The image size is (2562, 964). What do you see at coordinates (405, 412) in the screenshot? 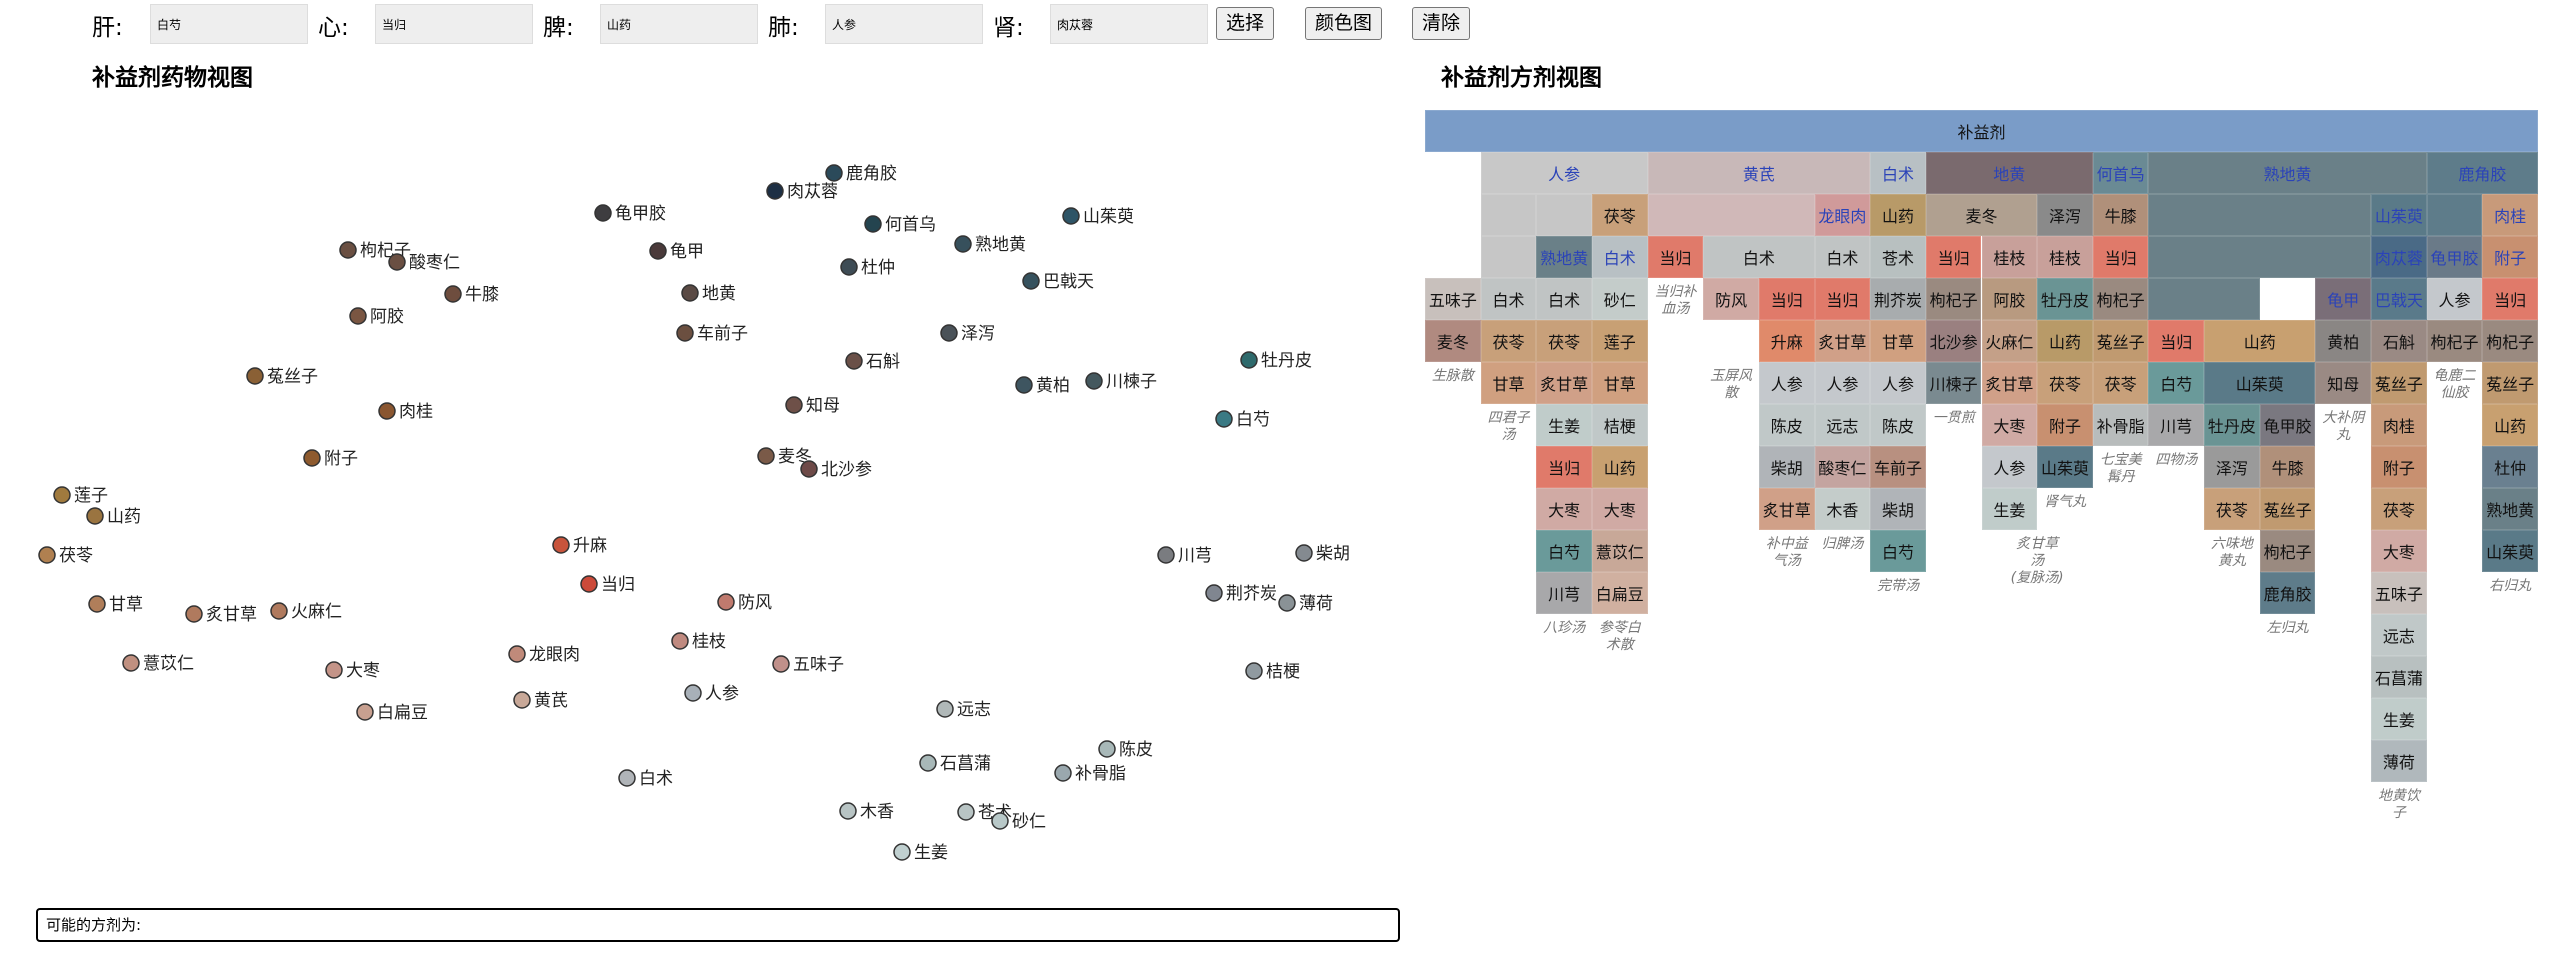
I see `herb-node: 肉桂` at bounding box center [405, 412].